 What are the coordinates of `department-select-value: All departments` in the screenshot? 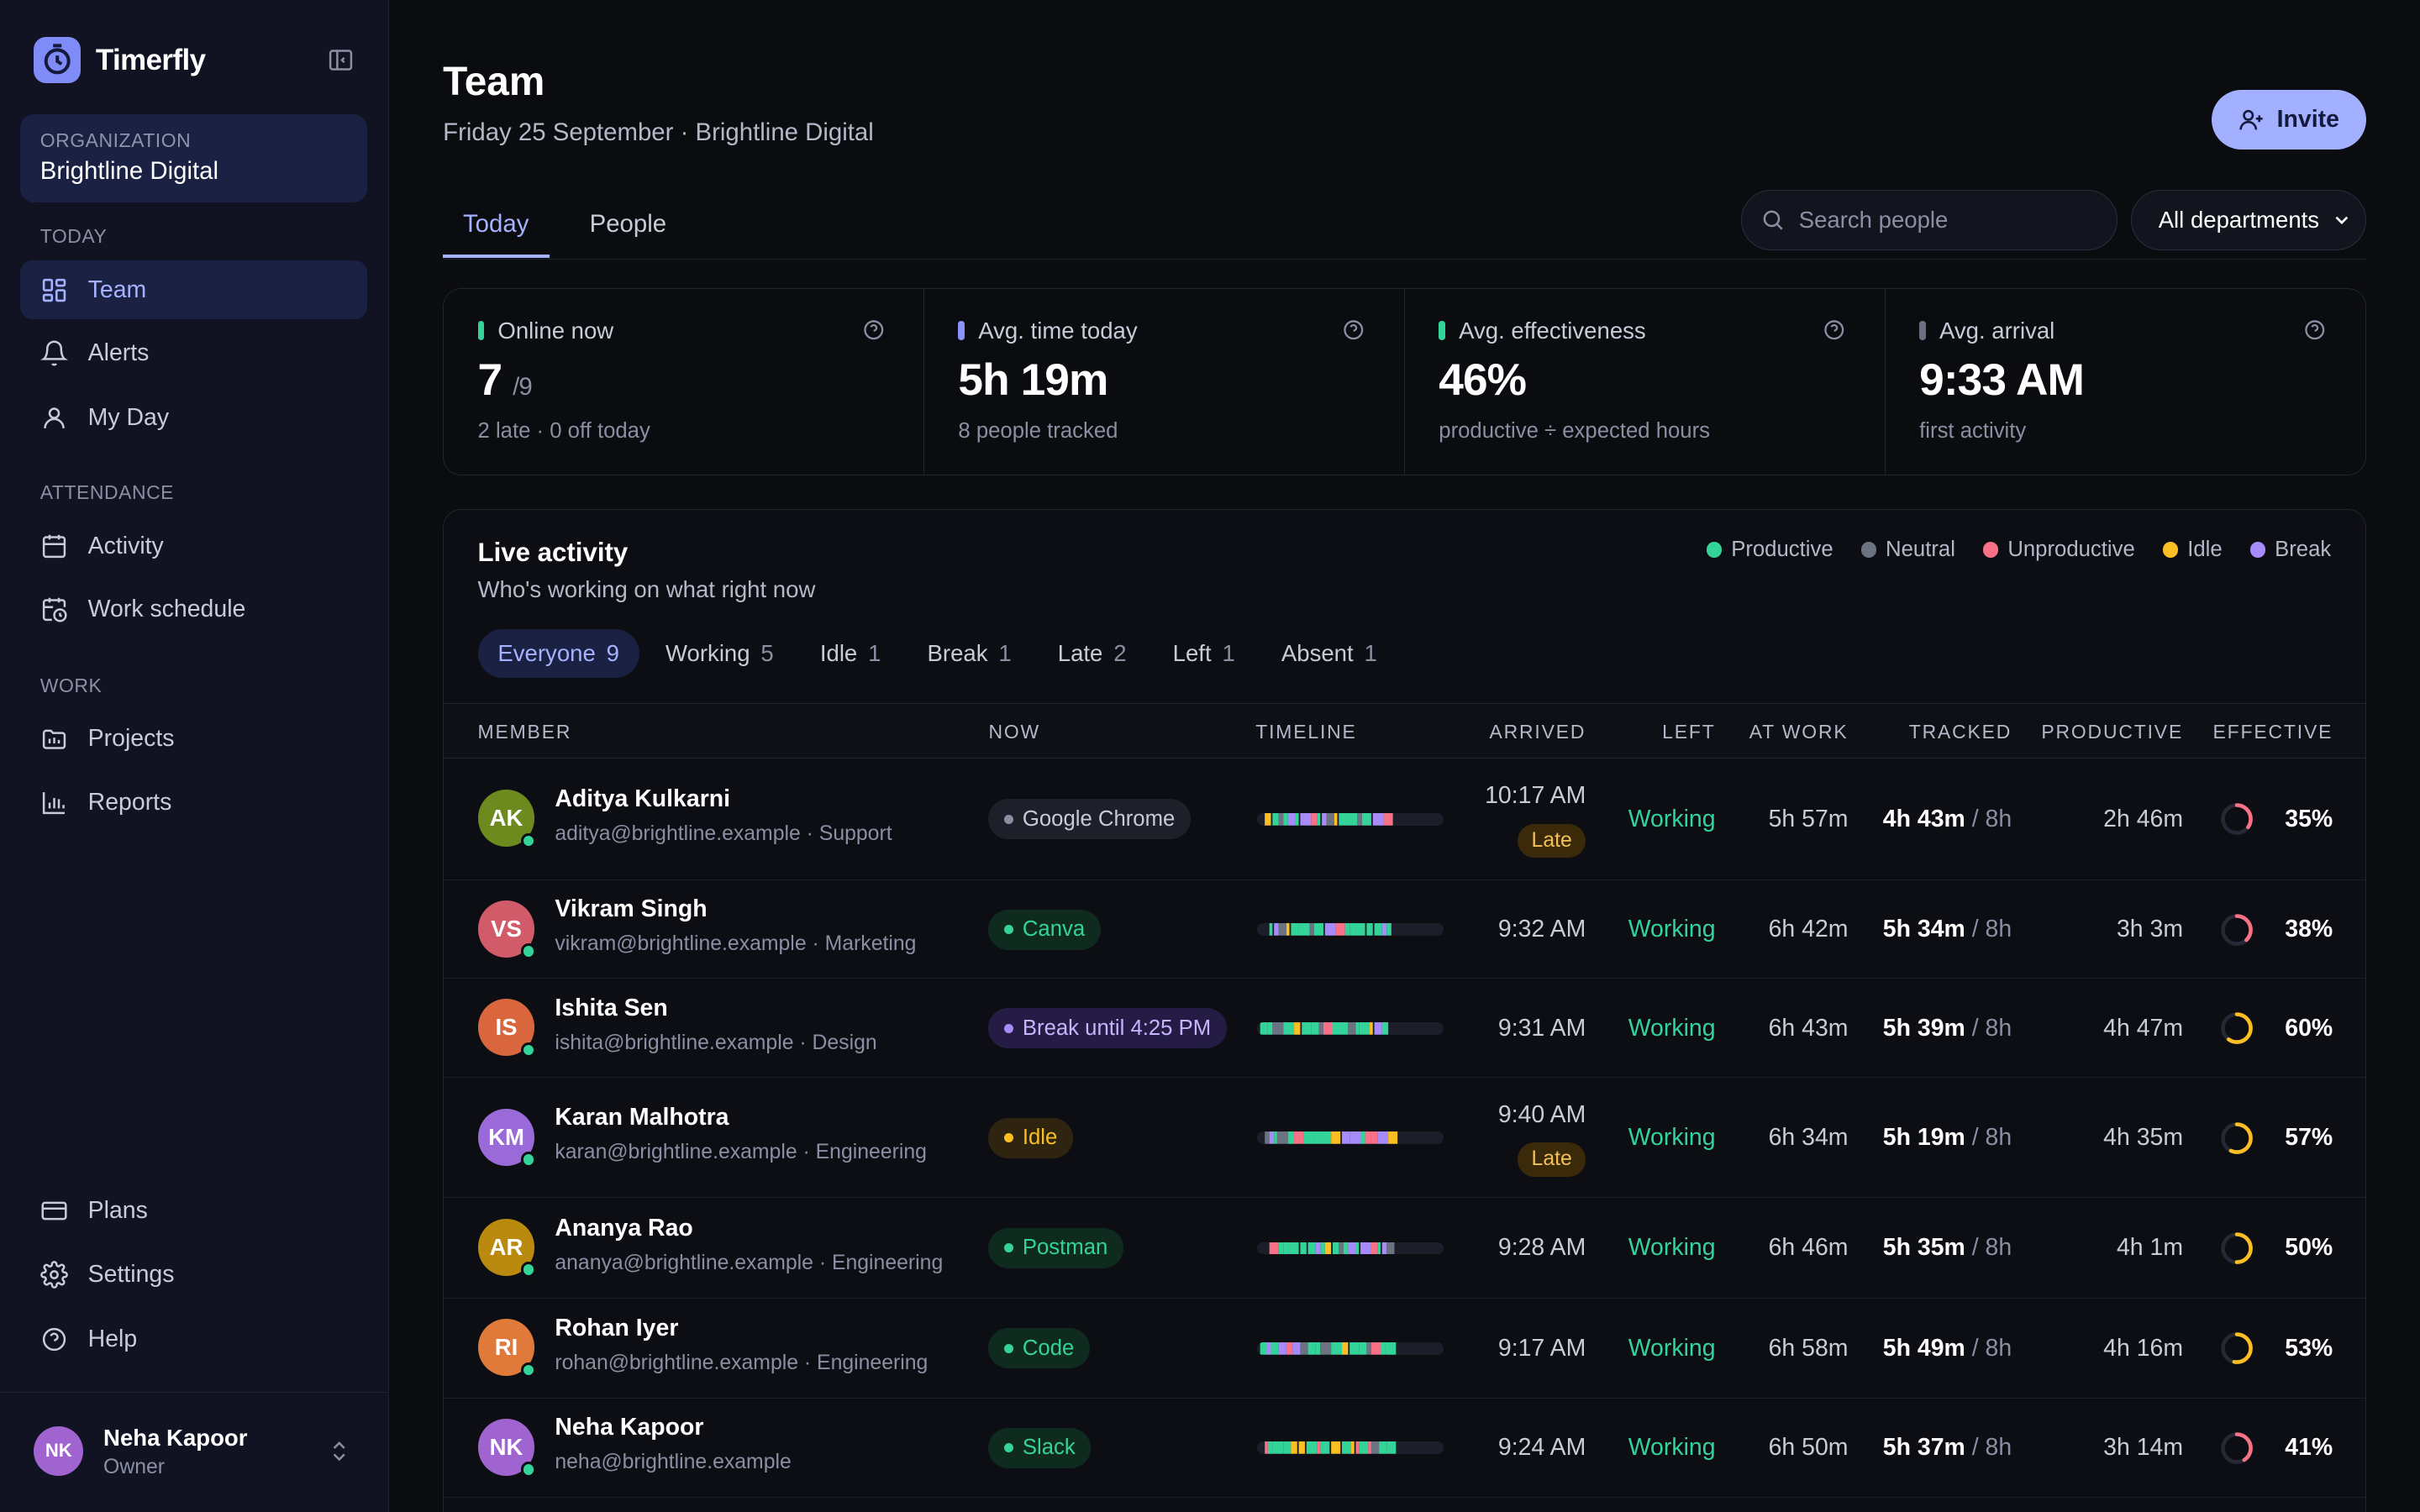 It's located at (2239, 219).